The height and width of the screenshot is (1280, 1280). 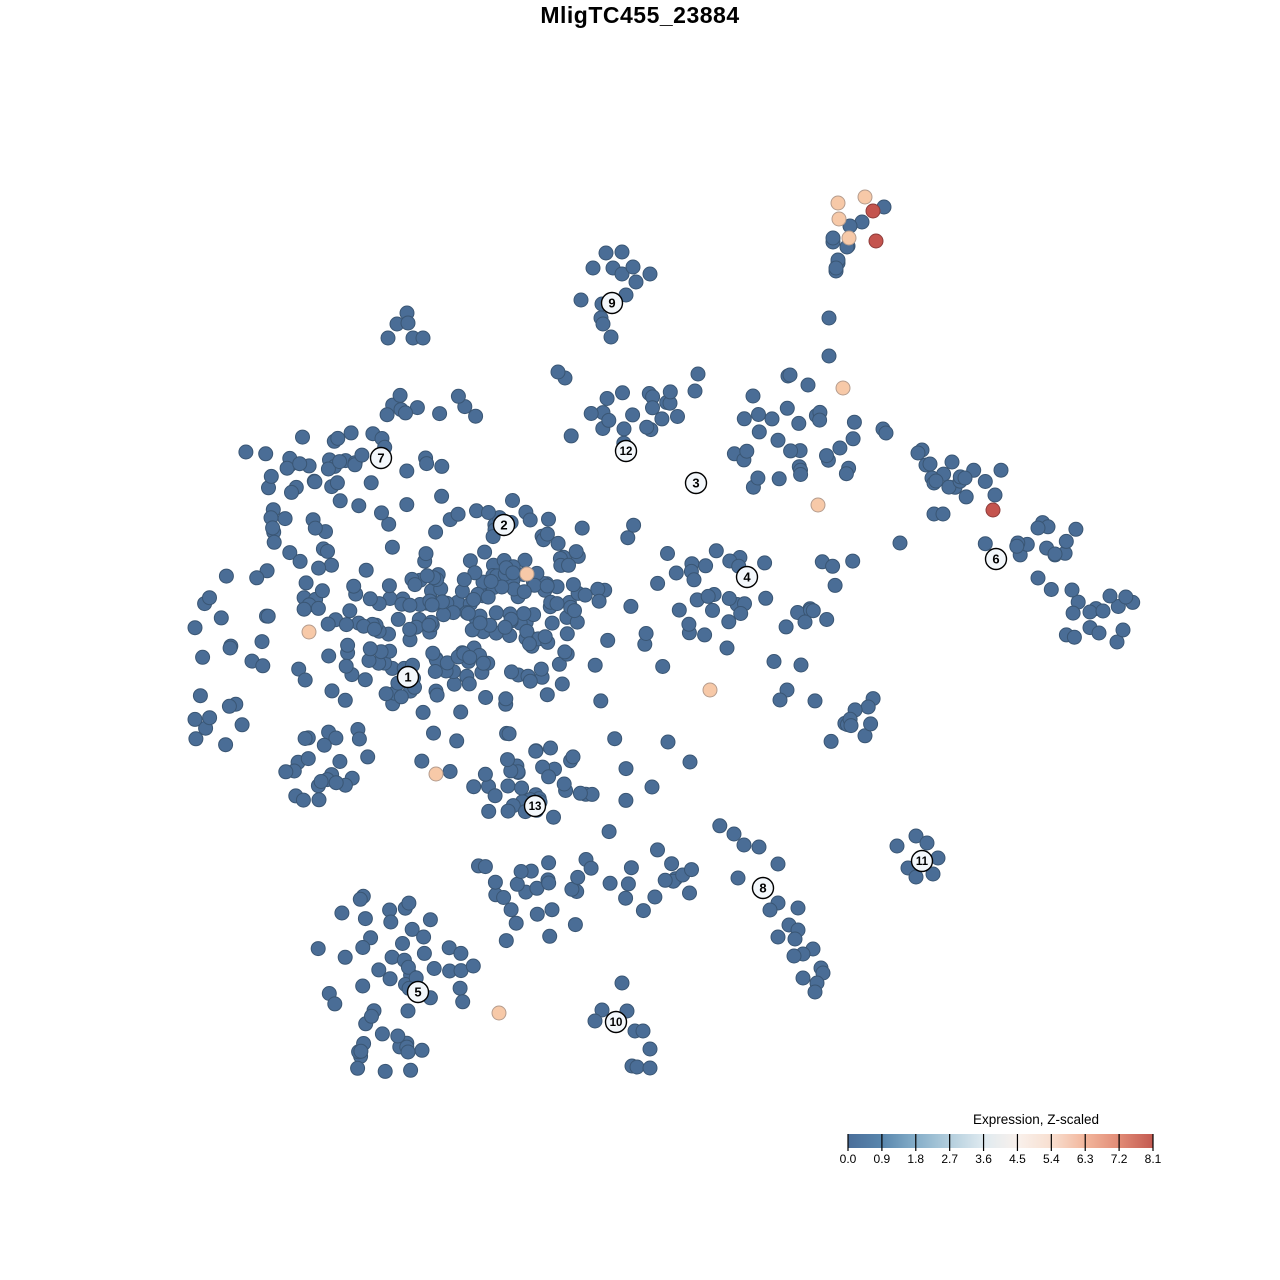 I want to click on cluster-label-text: 8, so click(x=762, y=888).